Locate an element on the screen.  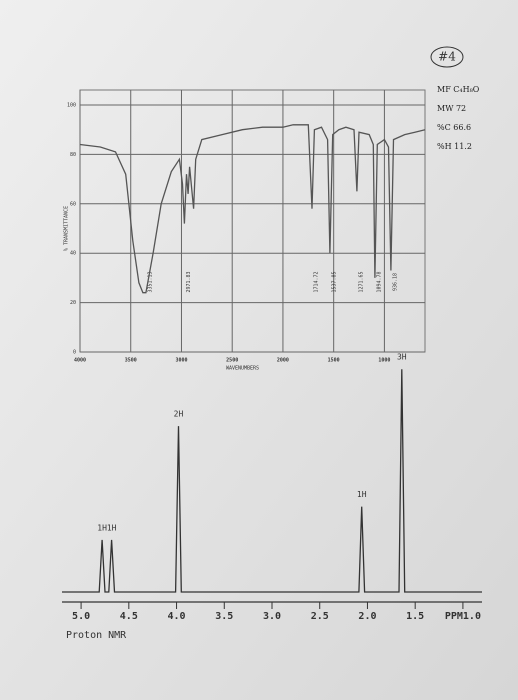
x-tick-label: 1000 is located at coordinates (384, 361).